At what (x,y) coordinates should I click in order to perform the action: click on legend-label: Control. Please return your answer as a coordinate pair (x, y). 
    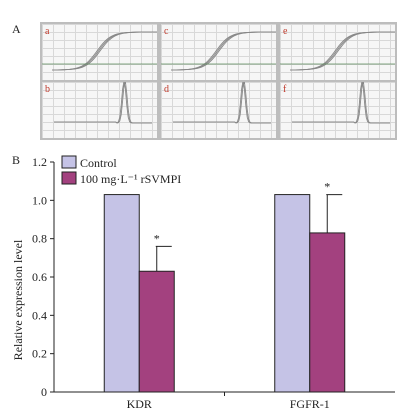
    Looking at the image, I should click on (98, 163).